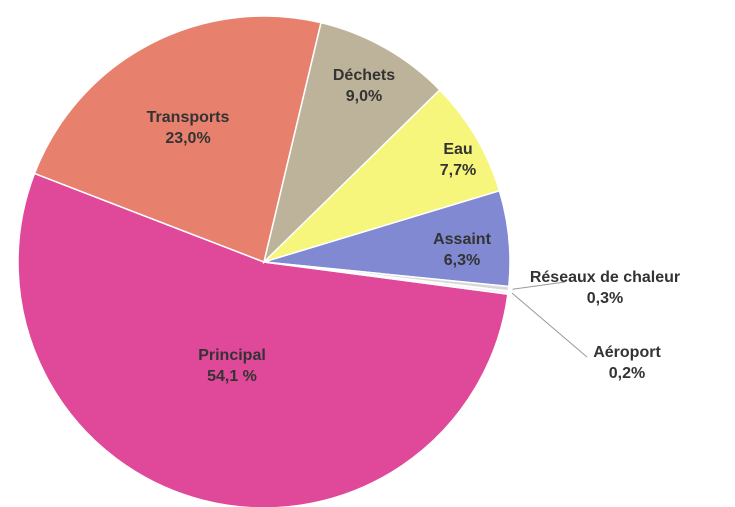 The image size is (735, 507). What do you see at coordinates (462, 239) in the screenshot?
I see `slice-label: Assaint` at bounding box center [462, 239].